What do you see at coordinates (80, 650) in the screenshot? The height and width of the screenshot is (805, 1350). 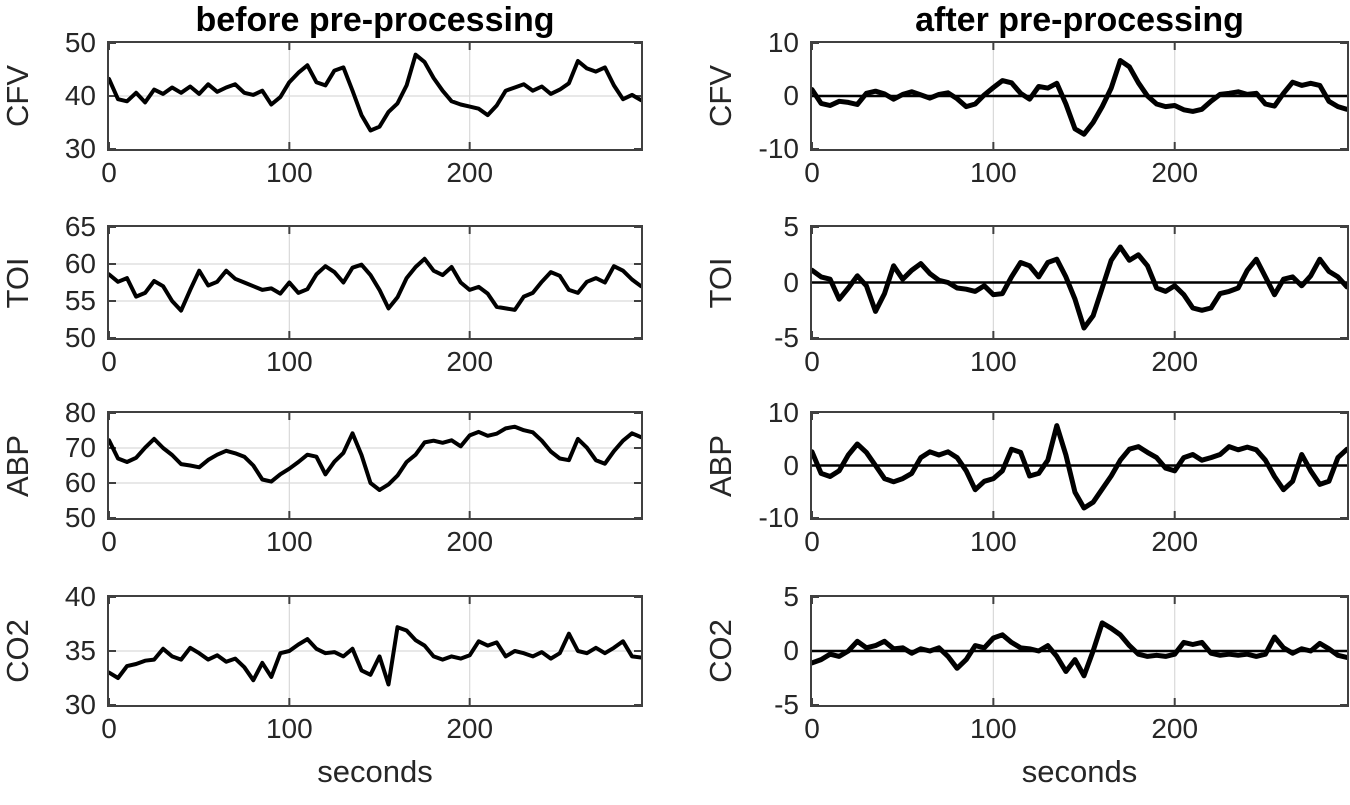 I see `y-tick-label: 35` at bounding box center [80, 650].